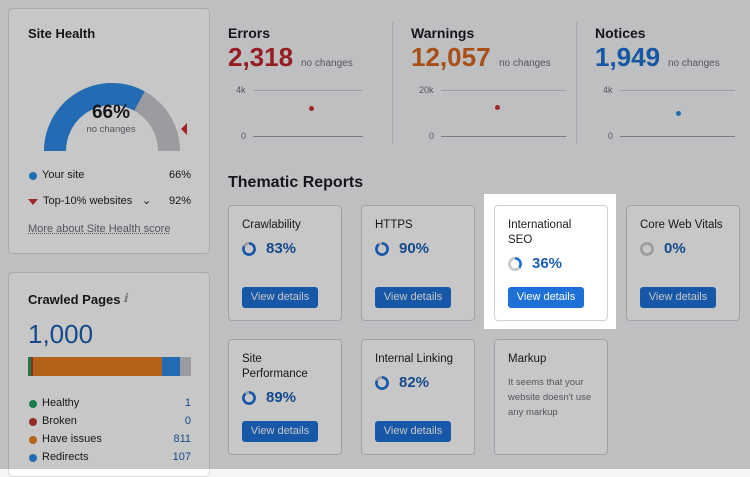  I want to click on warnings-grid-top, so click(503, 90).